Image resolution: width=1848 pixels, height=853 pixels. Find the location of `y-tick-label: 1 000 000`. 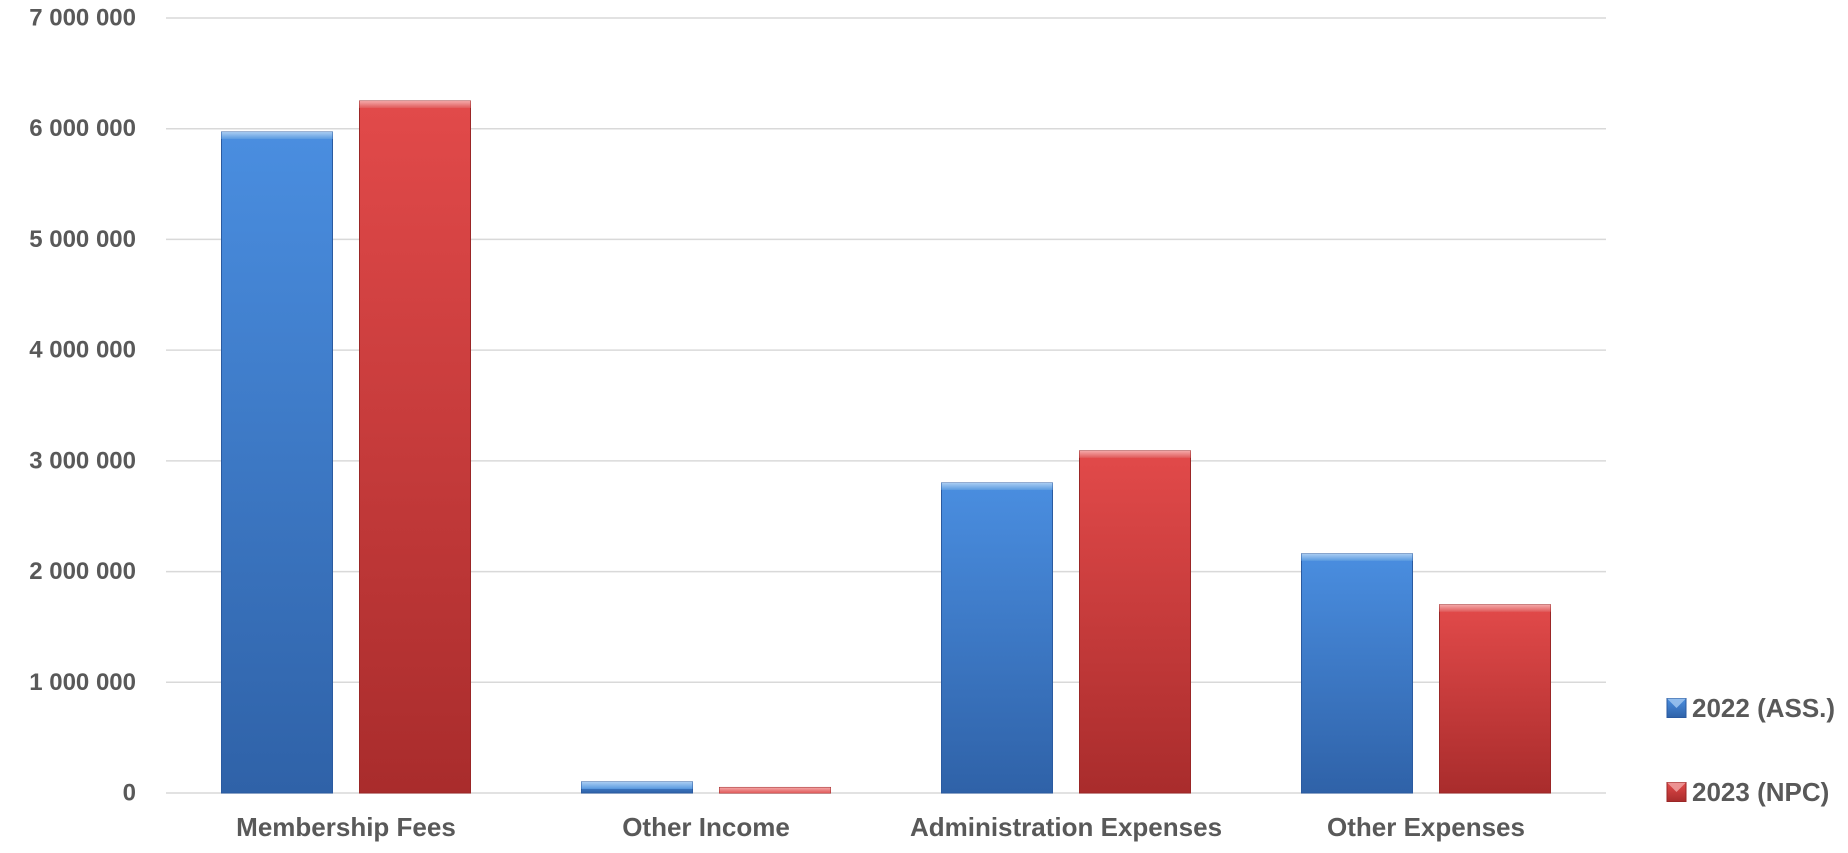

y-tick-label: 1 000 000 is located at coordinates (82, 682).